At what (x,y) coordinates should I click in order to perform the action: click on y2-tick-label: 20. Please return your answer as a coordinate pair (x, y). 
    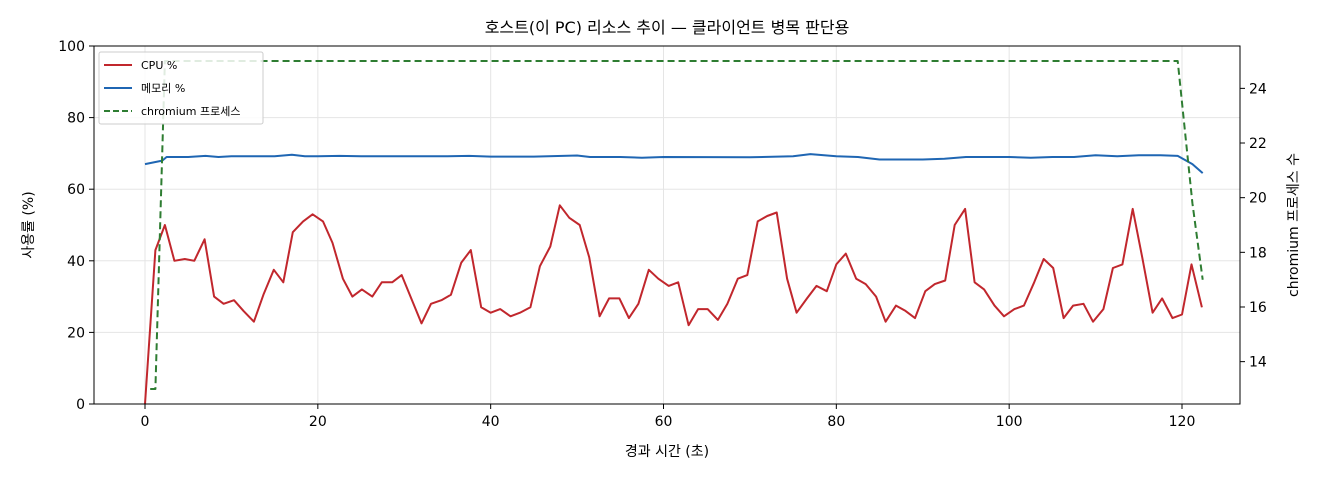
    Looking at the image, I should click on (1258, 199).